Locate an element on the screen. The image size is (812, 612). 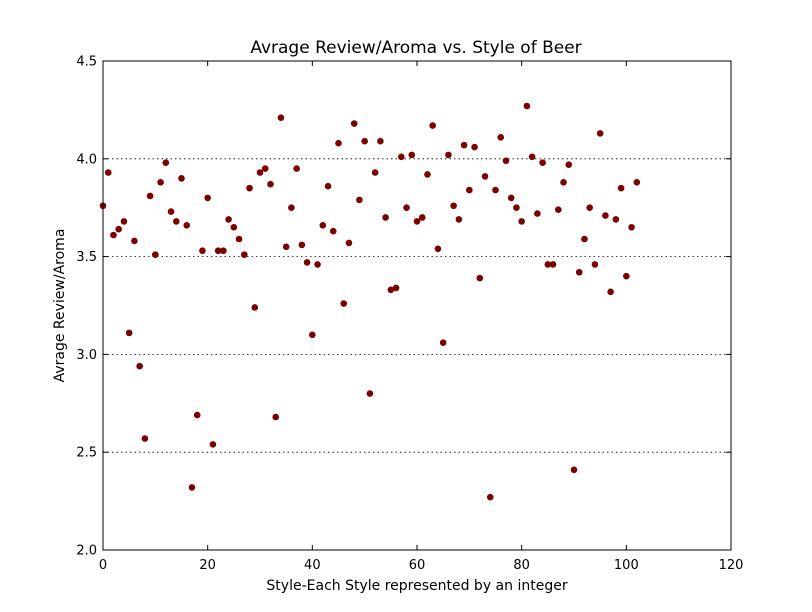
x-tick-label: 80 is located at coordinates (521, 565).